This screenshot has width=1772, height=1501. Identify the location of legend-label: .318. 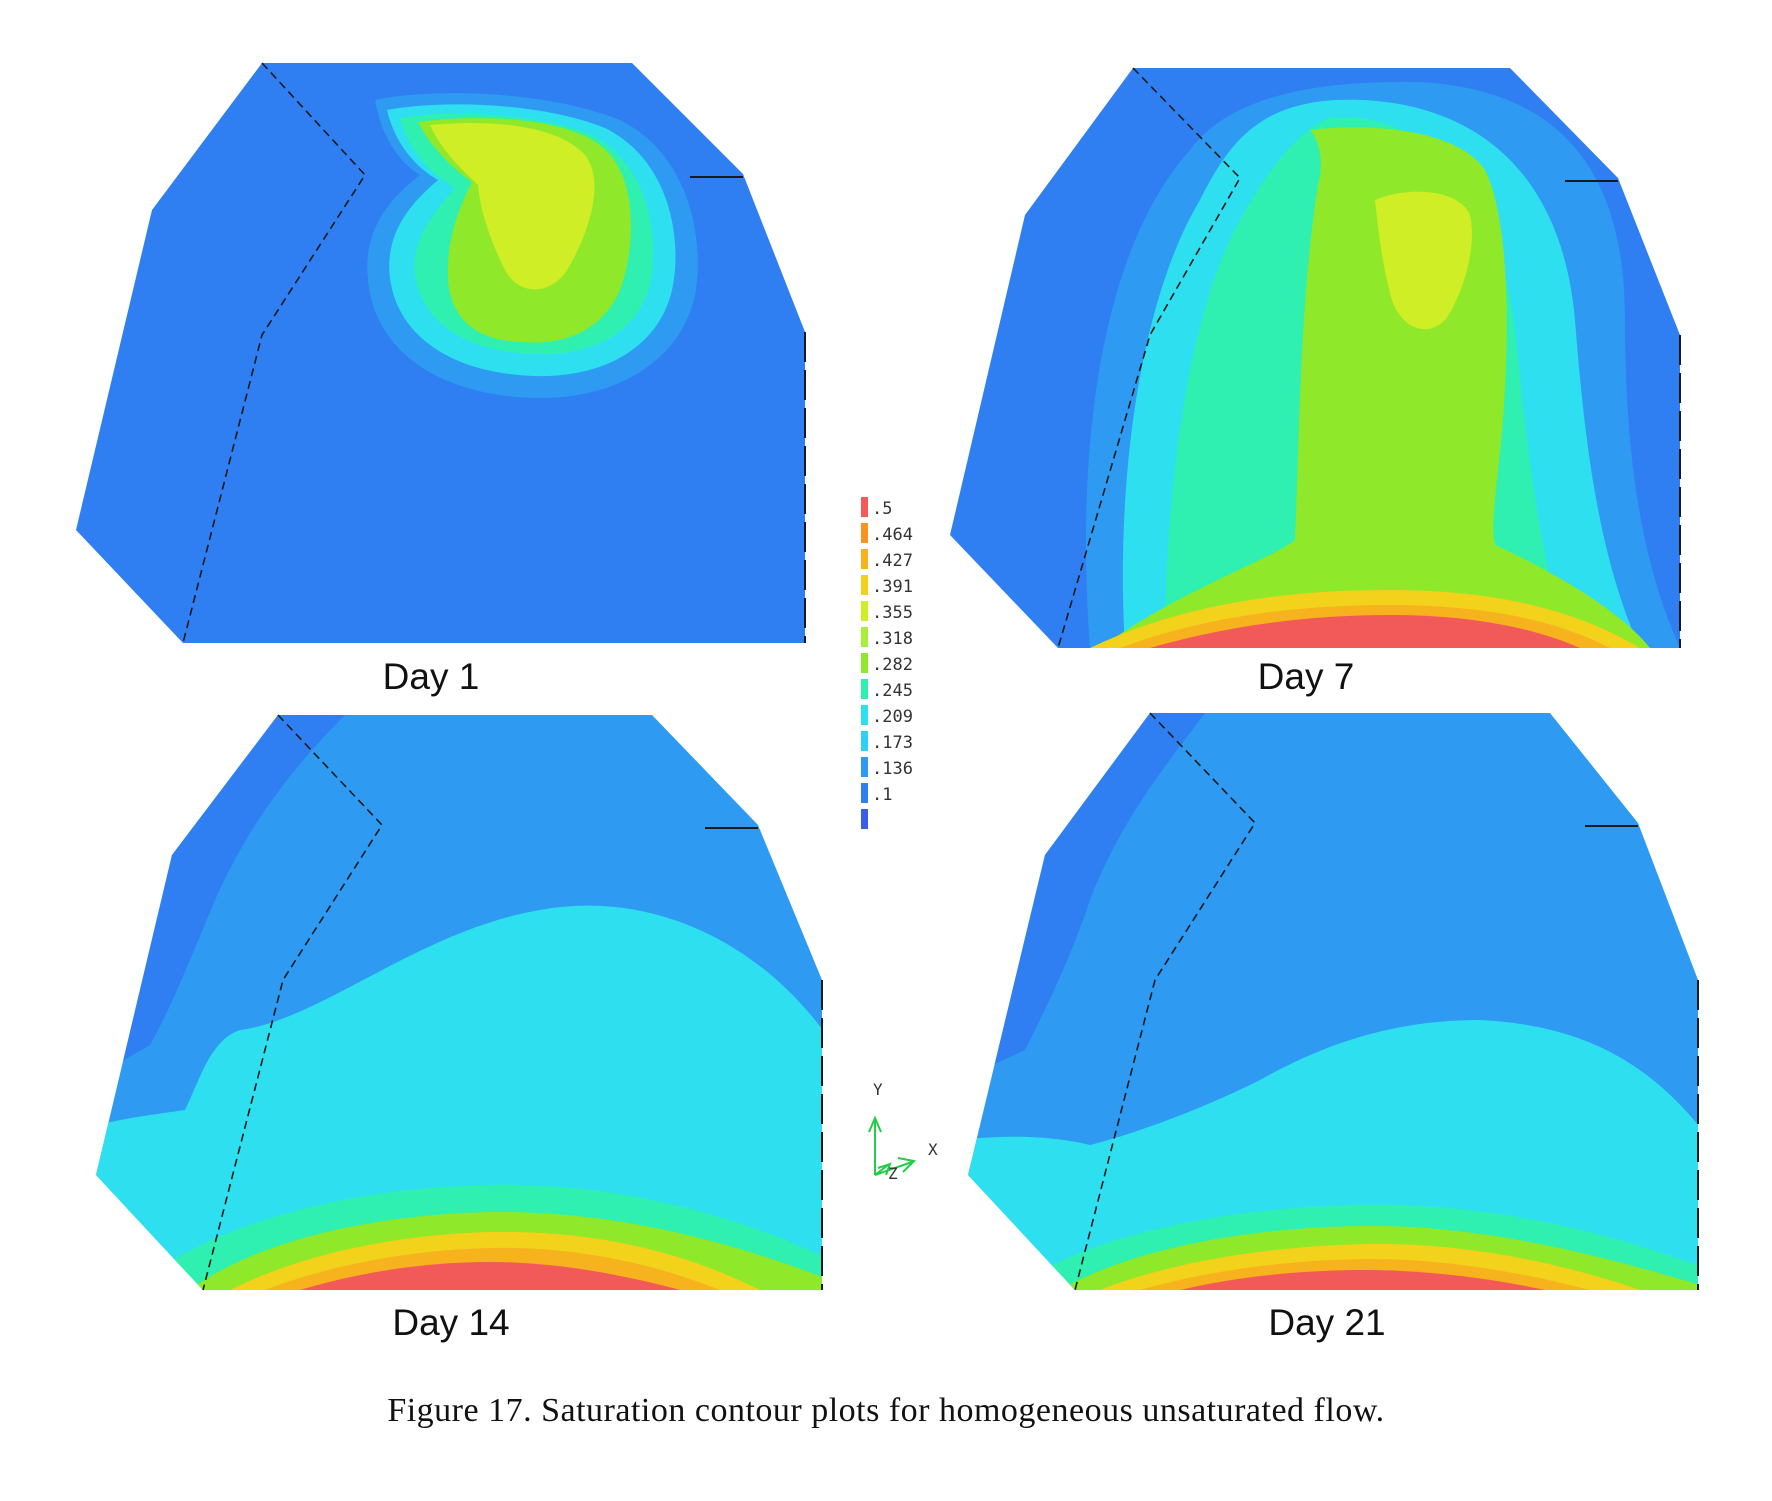
(892, 639).